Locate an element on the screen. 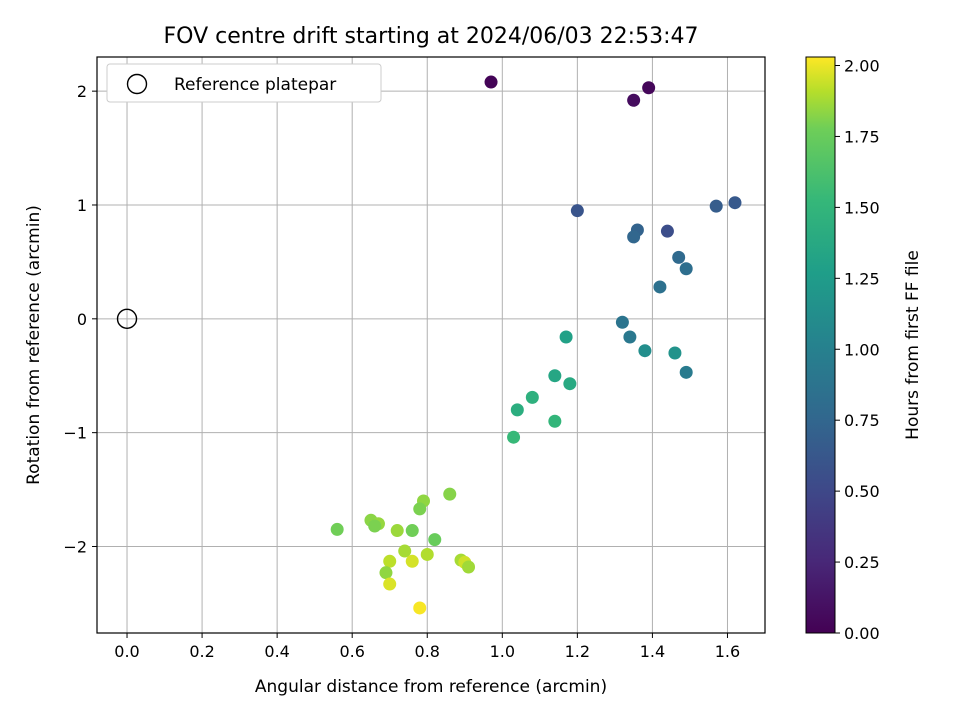  colorbar-ticks: 0.00 0.25 0.50 0.75 1.00 1.25 1.50 1.75 2.00 is located at coordinates (857, 350).